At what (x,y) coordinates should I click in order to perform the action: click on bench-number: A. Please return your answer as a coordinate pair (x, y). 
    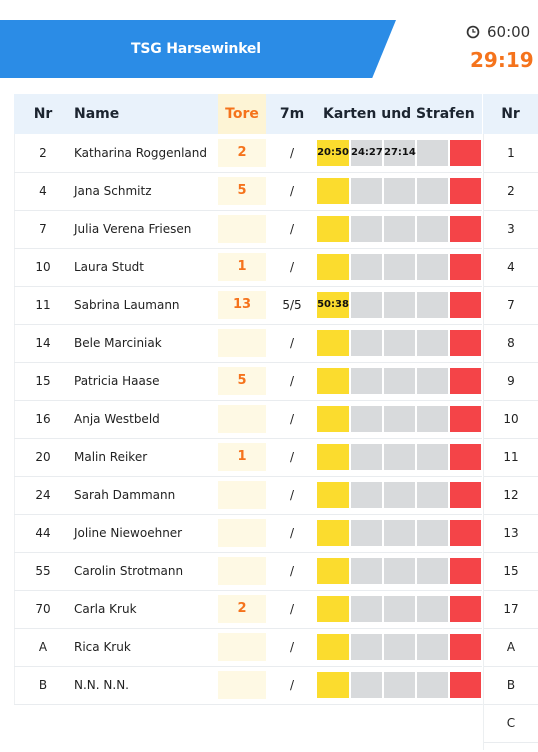
    Looking at the image, I should click on (511, 647).